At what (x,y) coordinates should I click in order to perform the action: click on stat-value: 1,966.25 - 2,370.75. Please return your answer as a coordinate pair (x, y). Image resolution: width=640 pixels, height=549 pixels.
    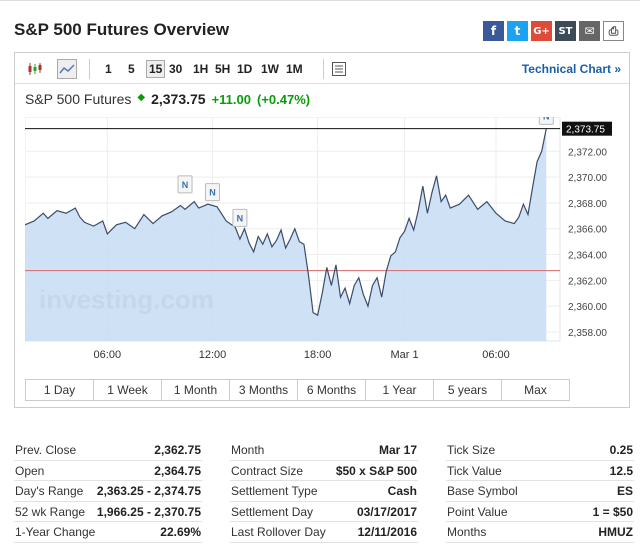
    Looking at the image, I should click on (148, 511).